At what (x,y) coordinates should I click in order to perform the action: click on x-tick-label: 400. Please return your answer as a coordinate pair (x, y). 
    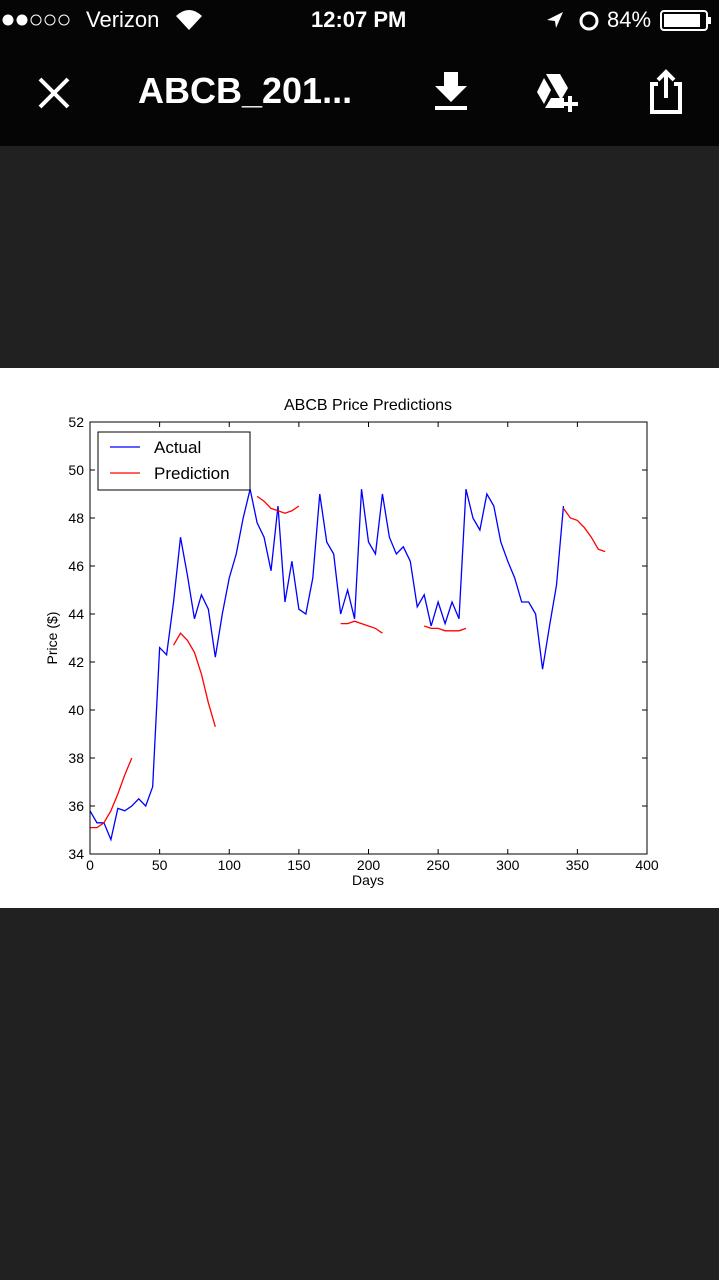
    Looking at the image, I should click on (647, 865).